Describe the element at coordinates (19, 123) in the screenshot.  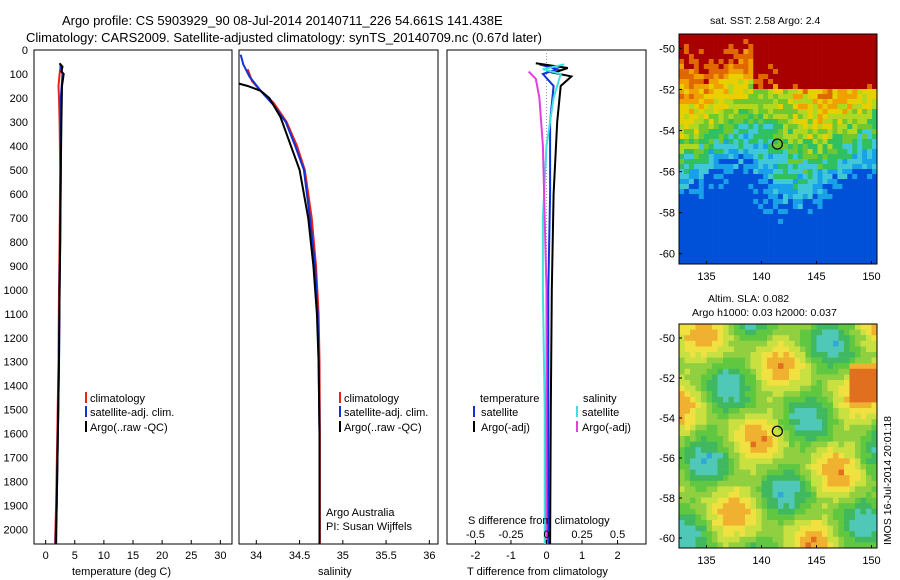
I see `depth-tick-label: 300` at that location.